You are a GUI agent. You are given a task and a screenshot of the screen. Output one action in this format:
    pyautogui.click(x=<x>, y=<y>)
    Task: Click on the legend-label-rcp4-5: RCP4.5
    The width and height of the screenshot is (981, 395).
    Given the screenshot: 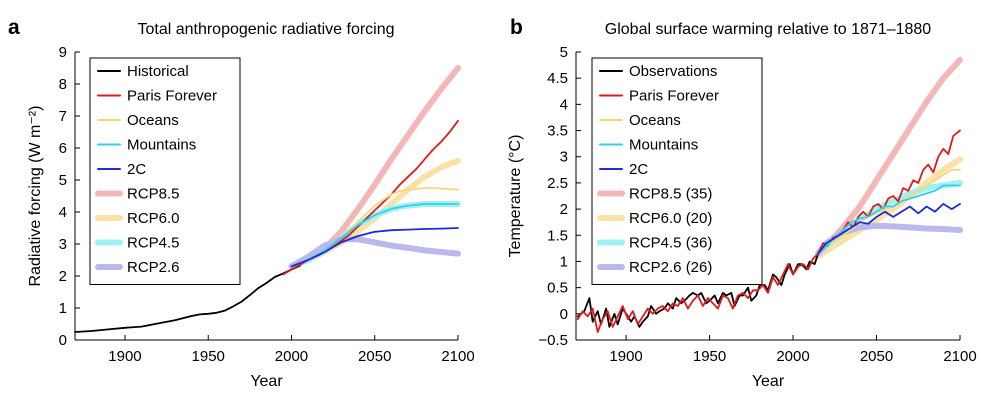 What is the action you would take?
    pyautogui.click(x=153, y=243)
    